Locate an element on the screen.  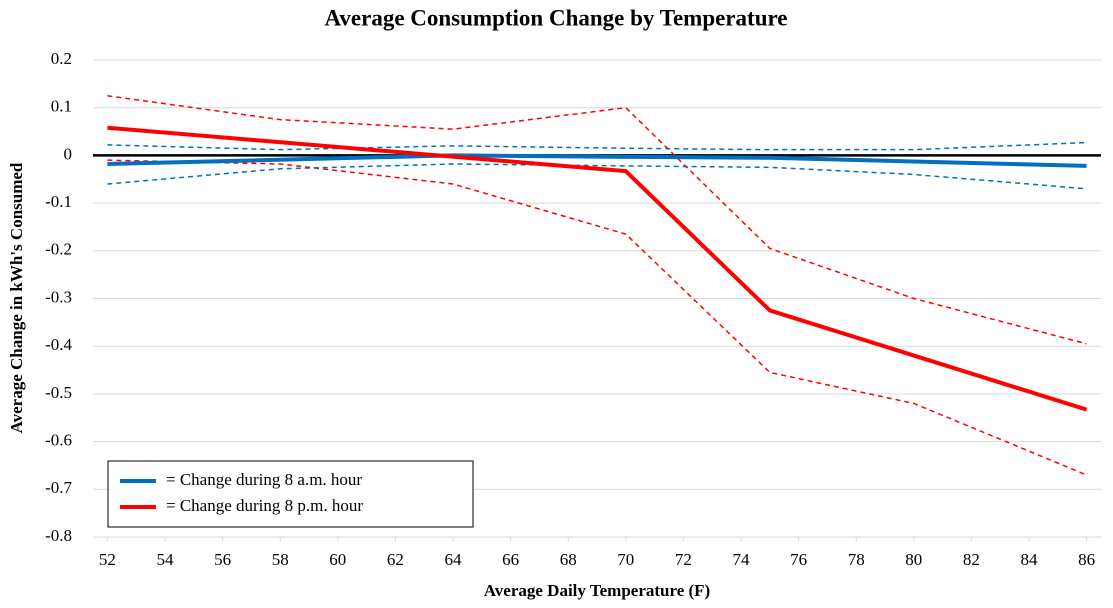
y-tick-label: -0.7 is located at coordinates (58, 487).